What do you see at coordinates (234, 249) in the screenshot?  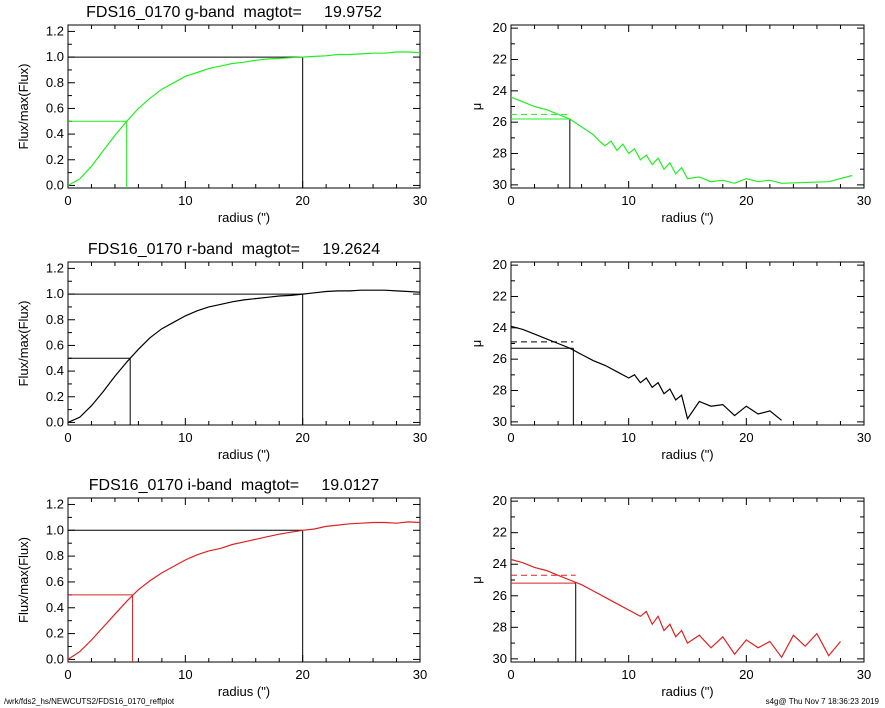 I see `chart-title: FDS16_0170 r-band magtot= 19.2624` at bounding box center [234, 249].